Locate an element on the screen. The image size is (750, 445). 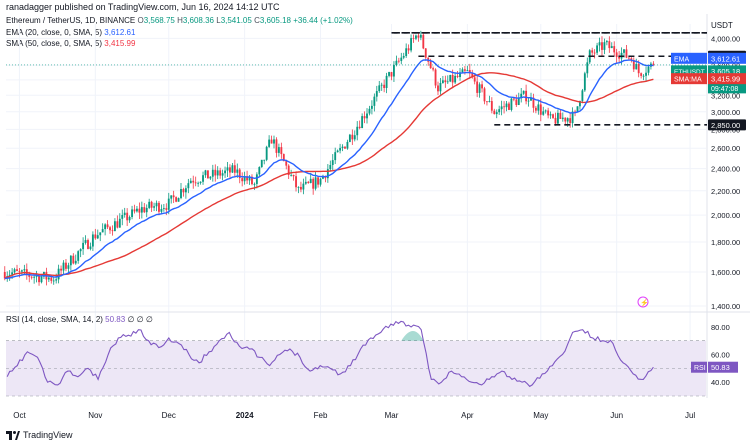
sma-legend-value: 3,415.99 is located at coordinates (120, 43).